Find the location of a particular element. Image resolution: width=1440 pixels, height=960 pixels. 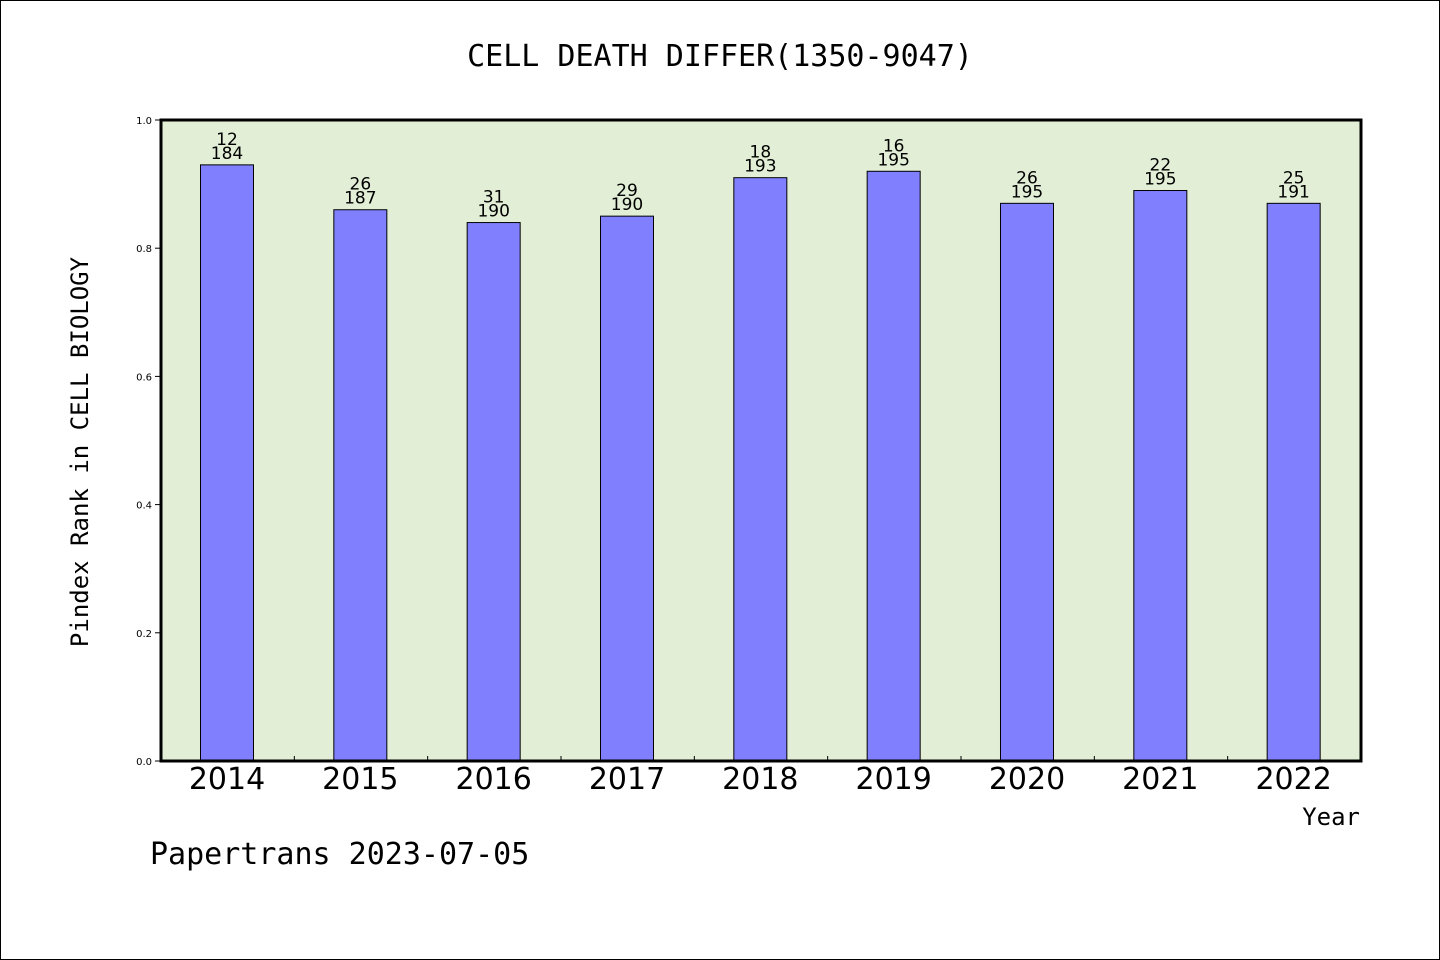

total-label-2016: 190 is located at coordinates (493, 212).